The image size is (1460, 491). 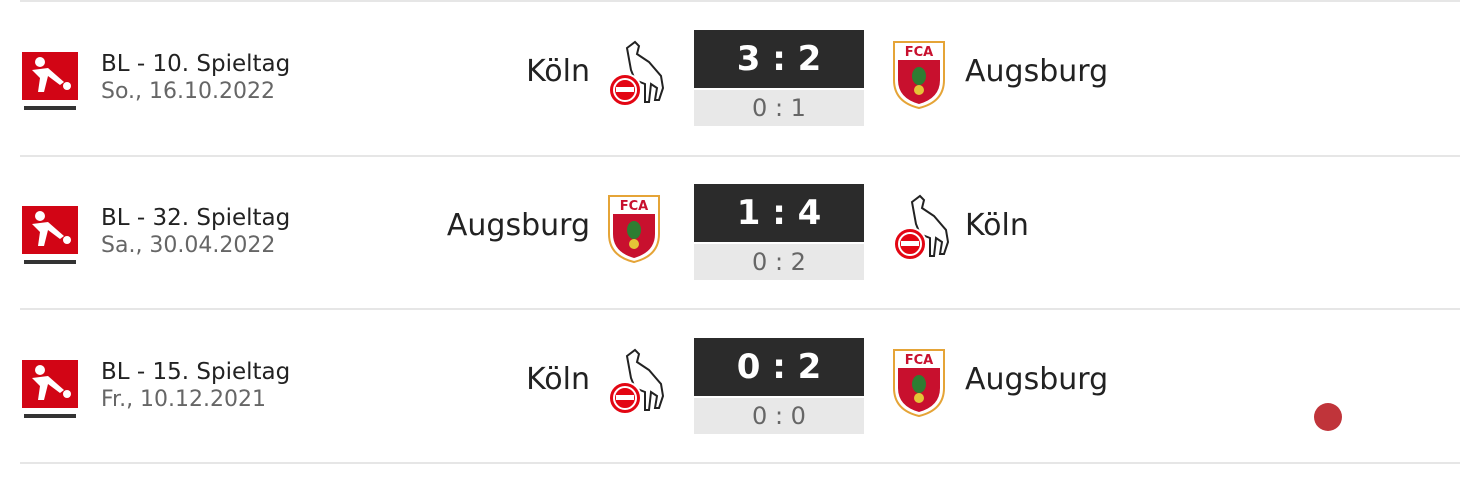 I want to click on match-date: Fr., 10.12.2021, so click(x=184, y=399).